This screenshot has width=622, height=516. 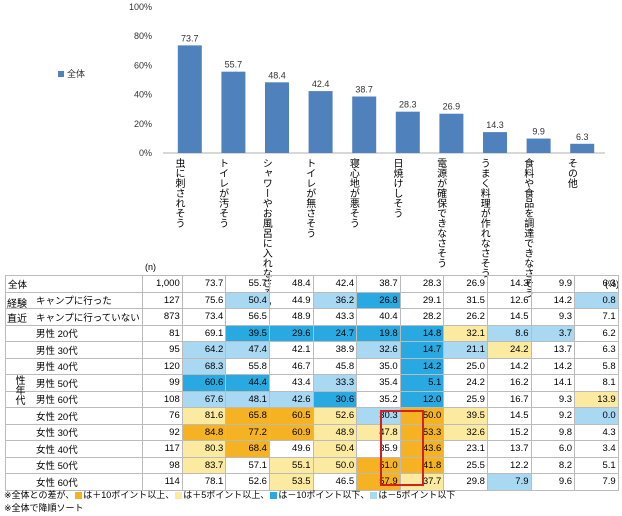 What do you see at coordinates (378, 449) in the screenshot?
I see `table-cell: 35.9` at bounding box center [378, 449].